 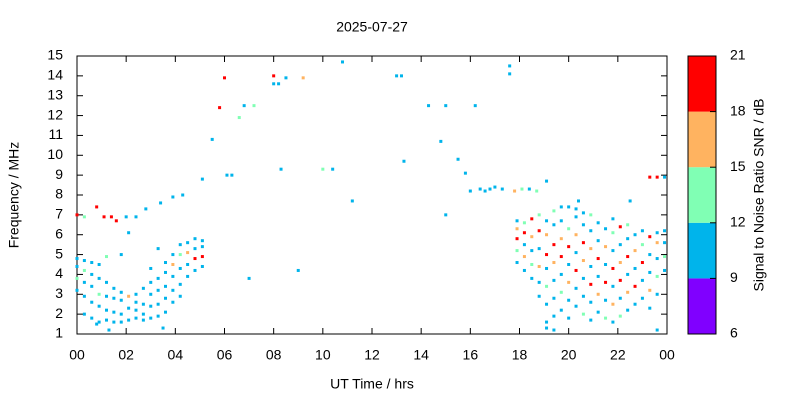 I want to click on colorbar-tick-label: 21, so click(x=738, y=55).